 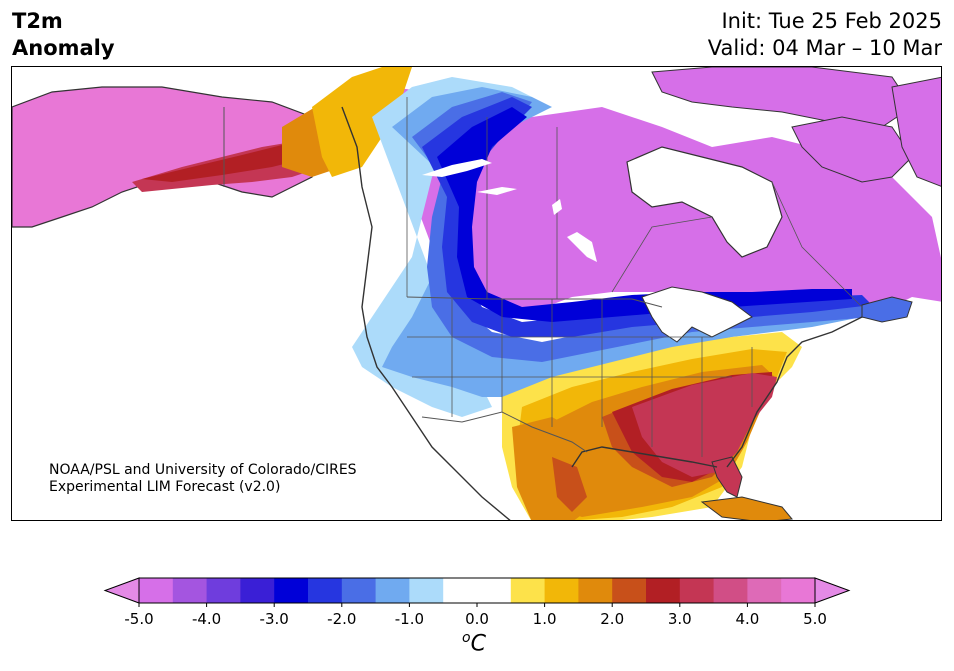 I want to click on great-lakes, so click(x=697, y=314).